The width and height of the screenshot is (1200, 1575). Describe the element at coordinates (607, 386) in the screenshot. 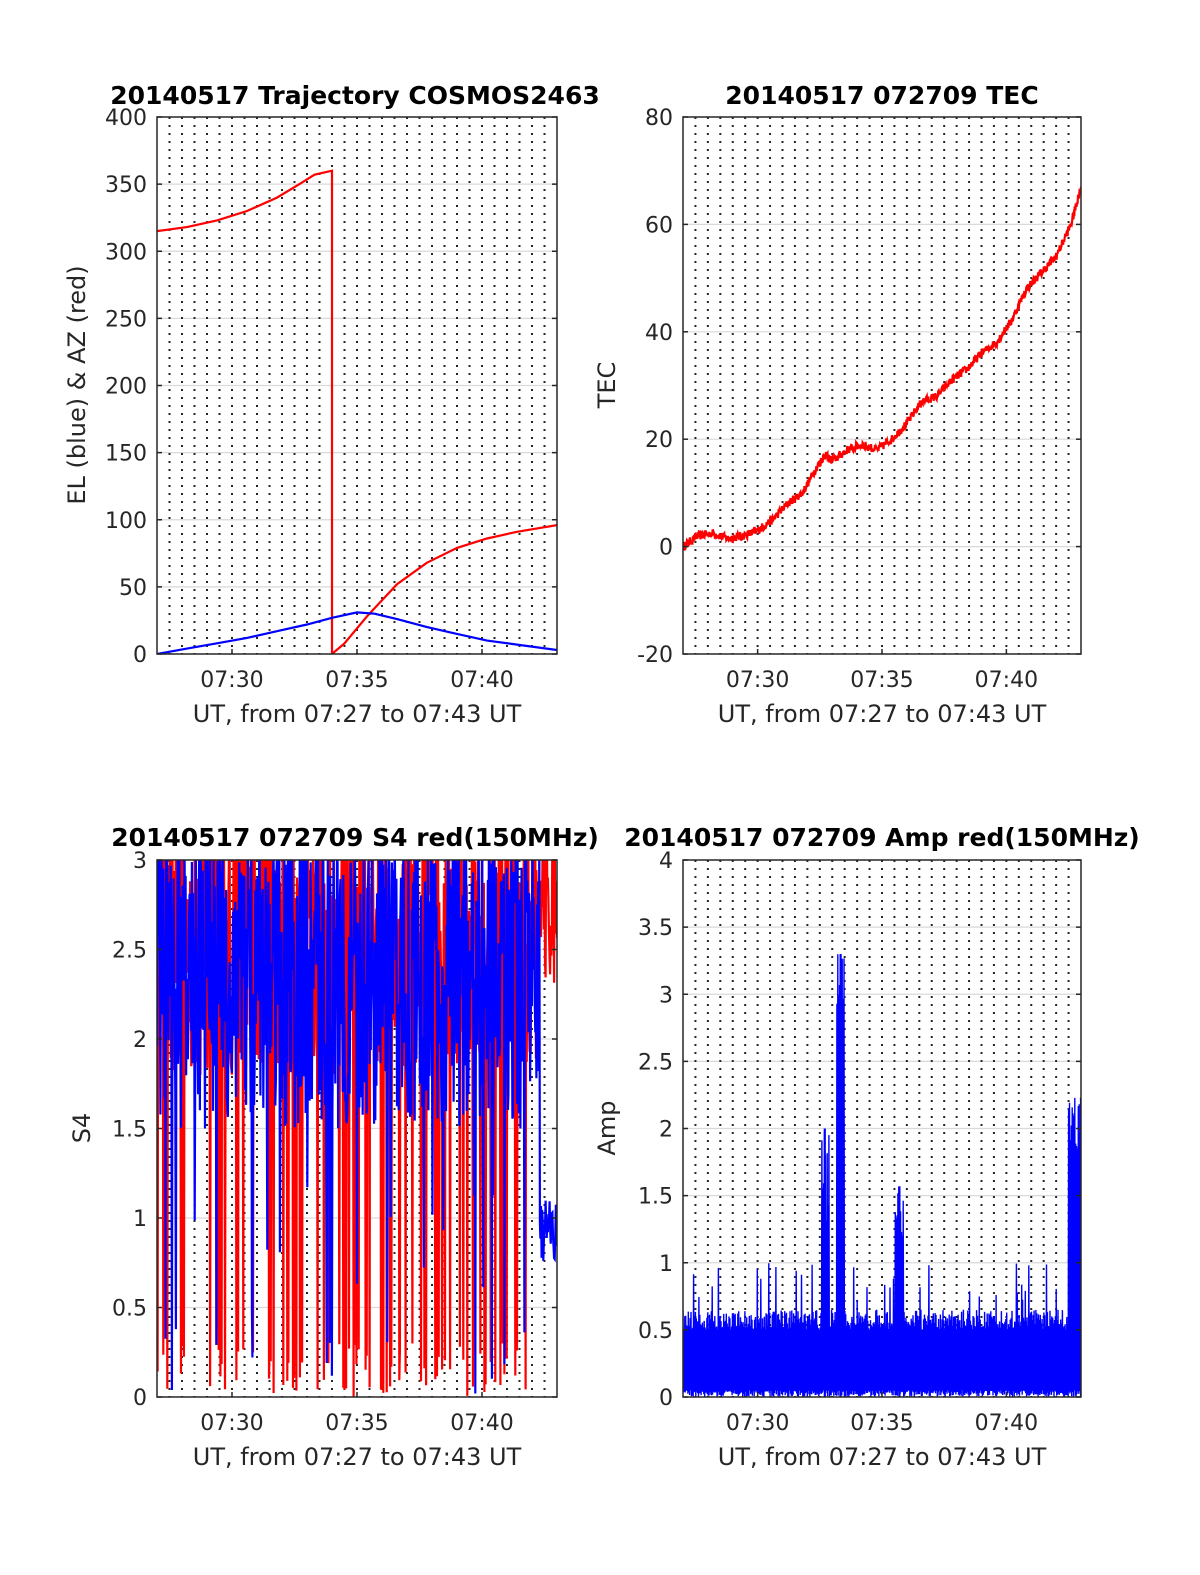

I see `y-axis-label: TEC` at that location.